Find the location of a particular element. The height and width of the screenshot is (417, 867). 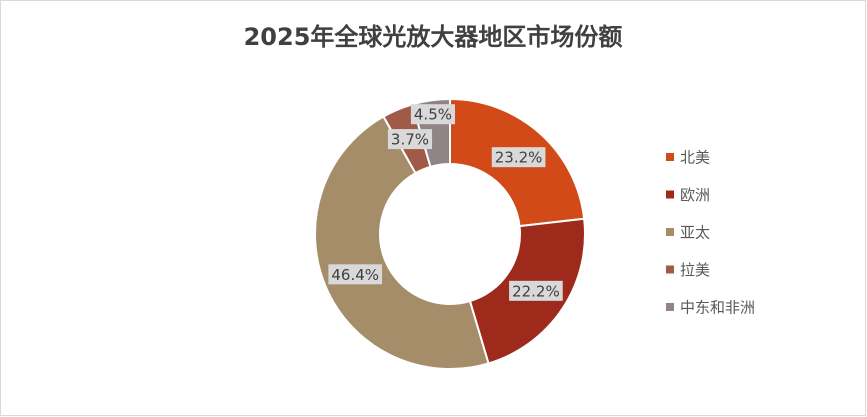

data-label: 46.4% is located at coordinates (355, 275).